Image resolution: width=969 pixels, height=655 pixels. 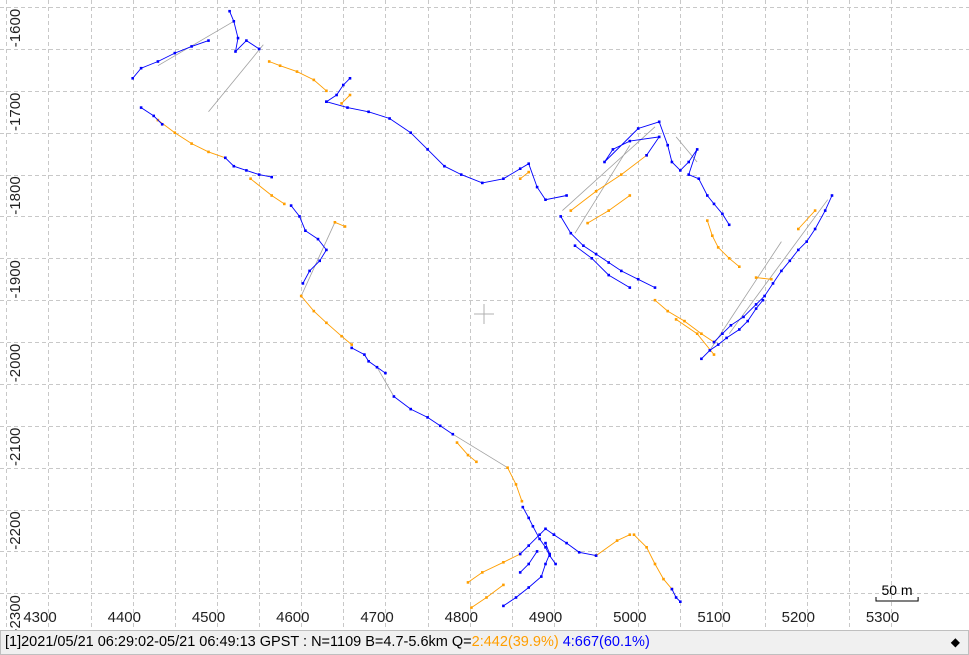 I want to click on x-tick-label: 4800, so click(x=461, y=617).